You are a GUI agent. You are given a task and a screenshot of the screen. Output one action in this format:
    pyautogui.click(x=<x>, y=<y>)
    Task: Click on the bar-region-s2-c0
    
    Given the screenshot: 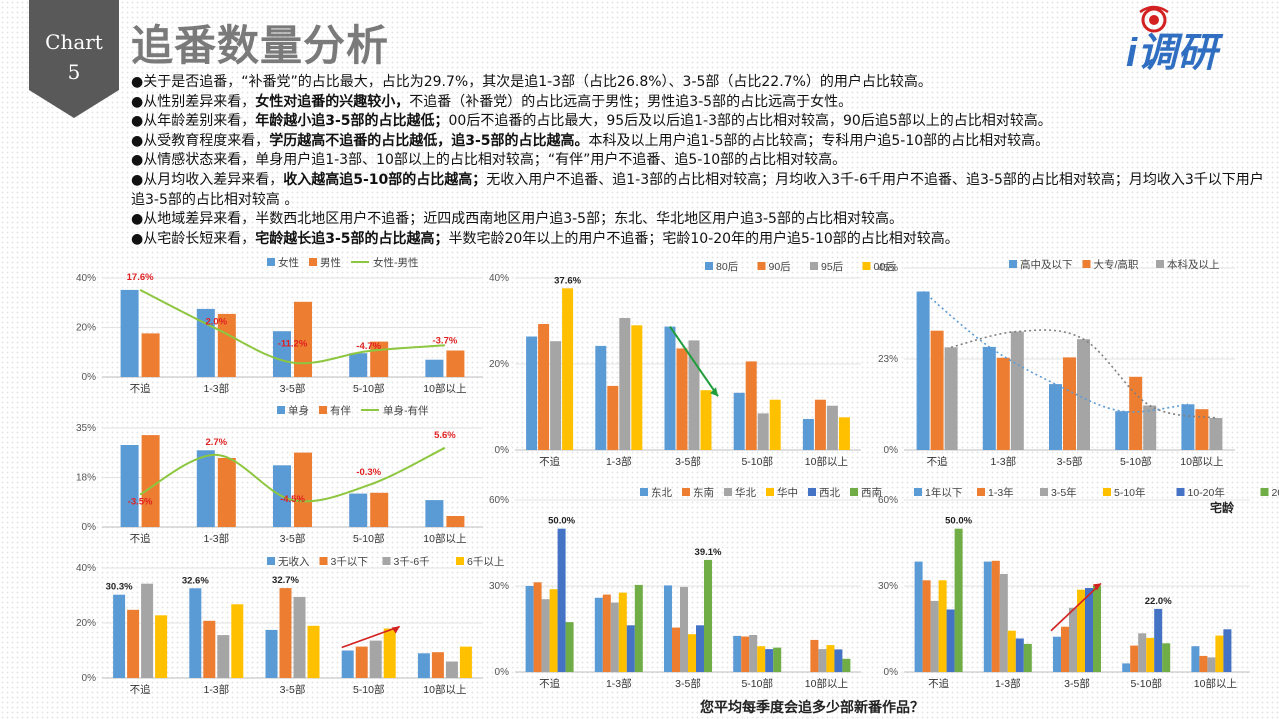 What is the action you would take?
    pyautogui.click(x=545, y=635)
    